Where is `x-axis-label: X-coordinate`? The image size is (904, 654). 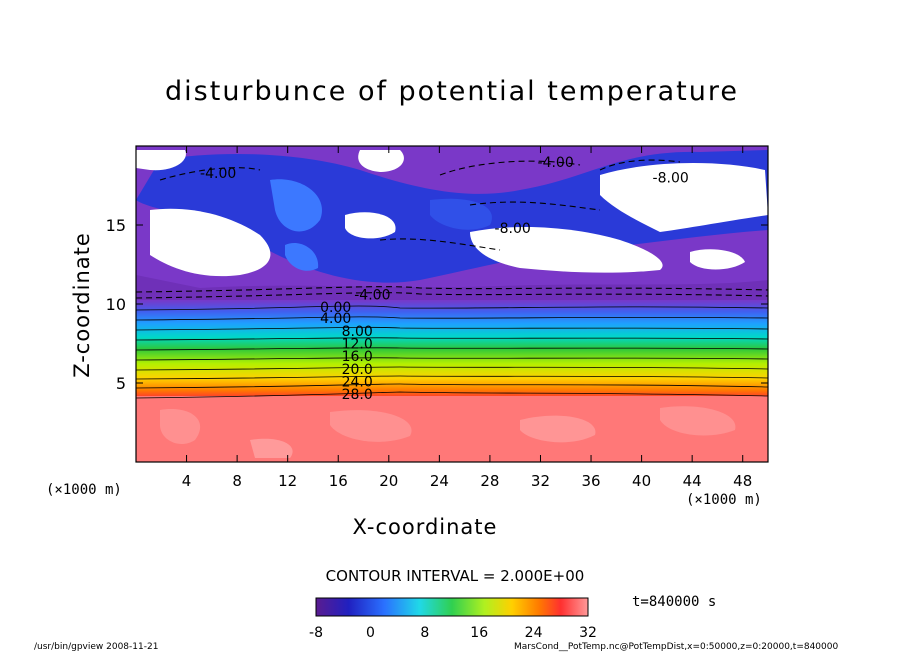 x-axis-label: X-coordinate is located at coordinates (425, 527).